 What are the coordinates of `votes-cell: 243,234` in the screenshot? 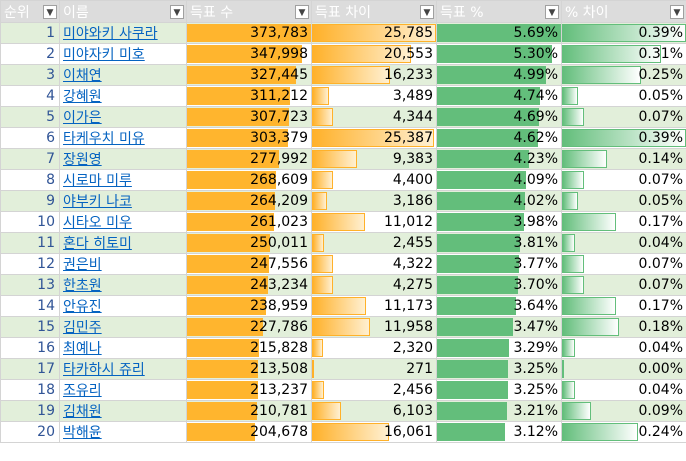 It's located at (249, 285).